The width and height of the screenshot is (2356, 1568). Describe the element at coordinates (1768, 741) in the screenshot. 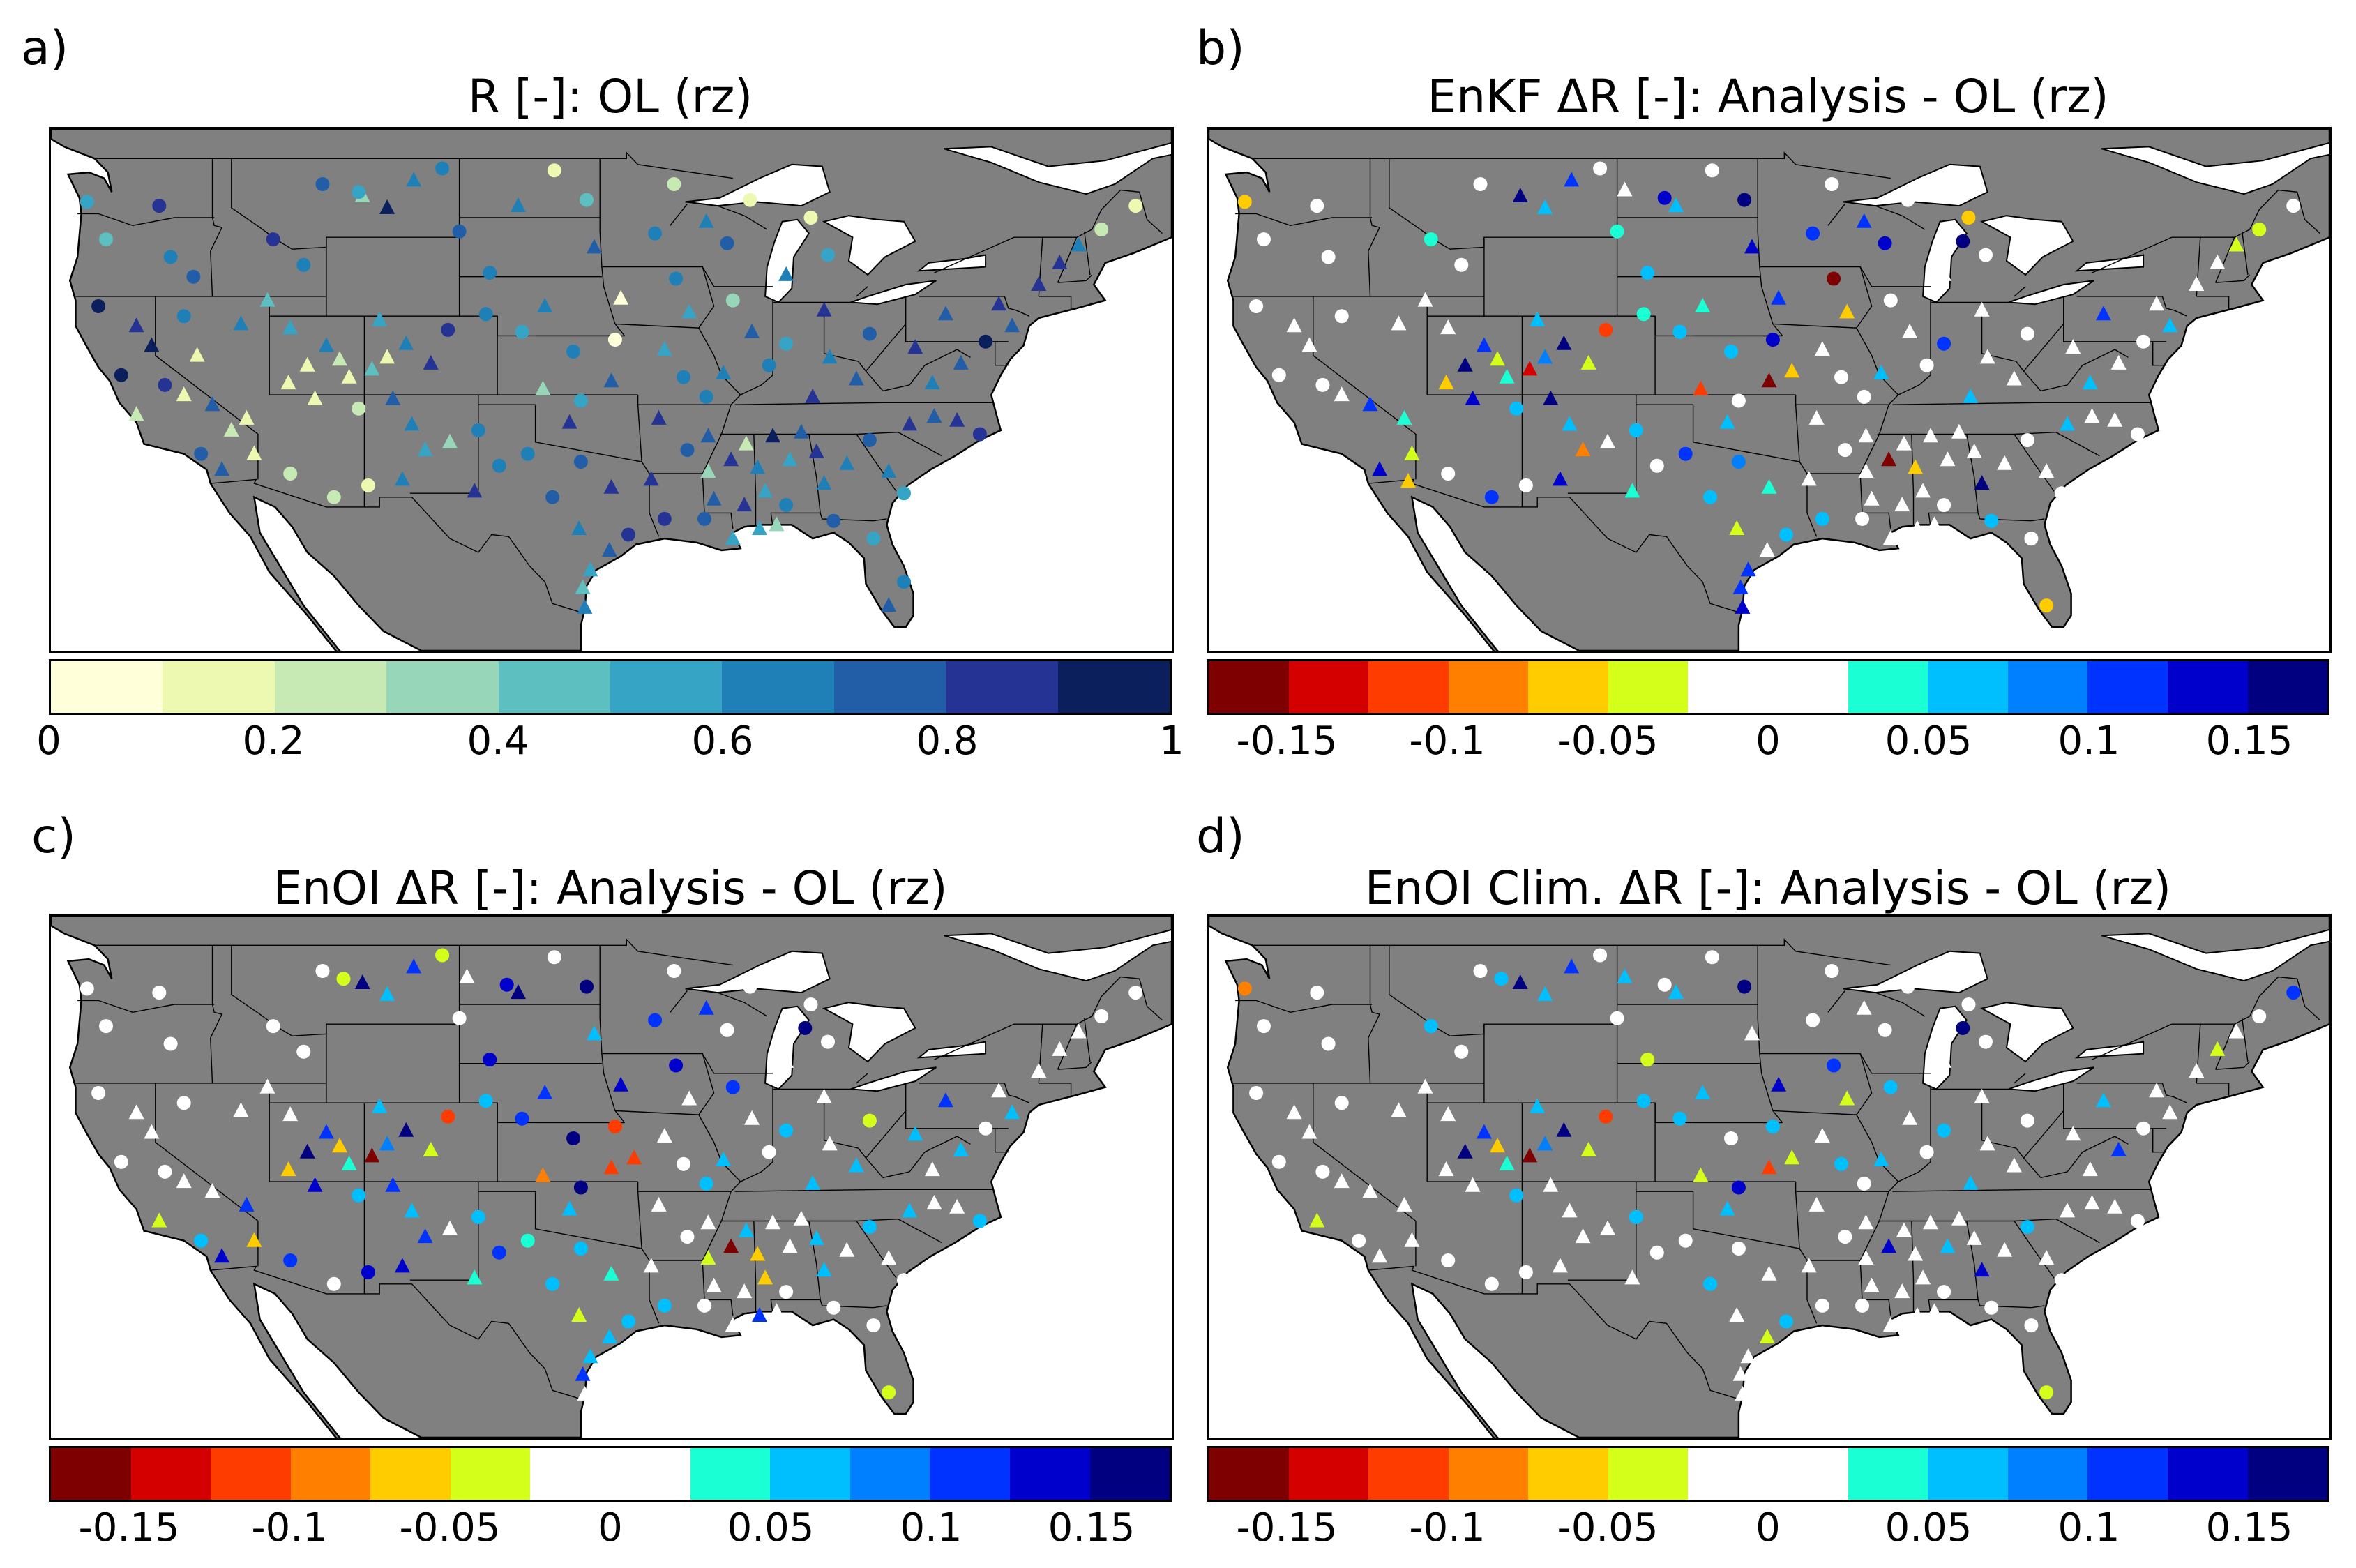

I see `colorbar-tick-label: 0` at that location.